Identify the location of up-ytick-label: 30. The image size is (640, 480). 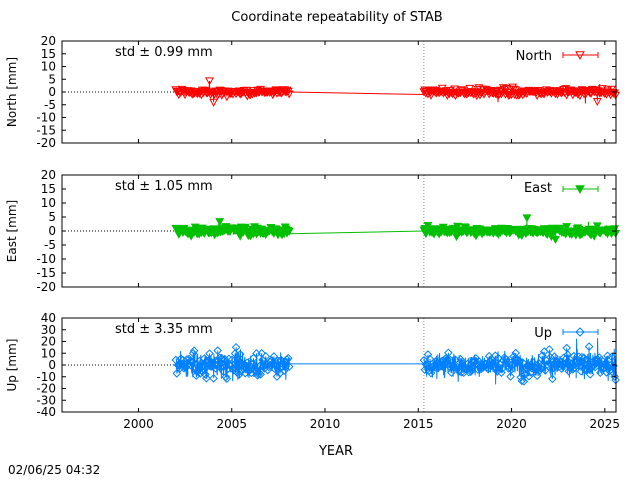
(48, 330).